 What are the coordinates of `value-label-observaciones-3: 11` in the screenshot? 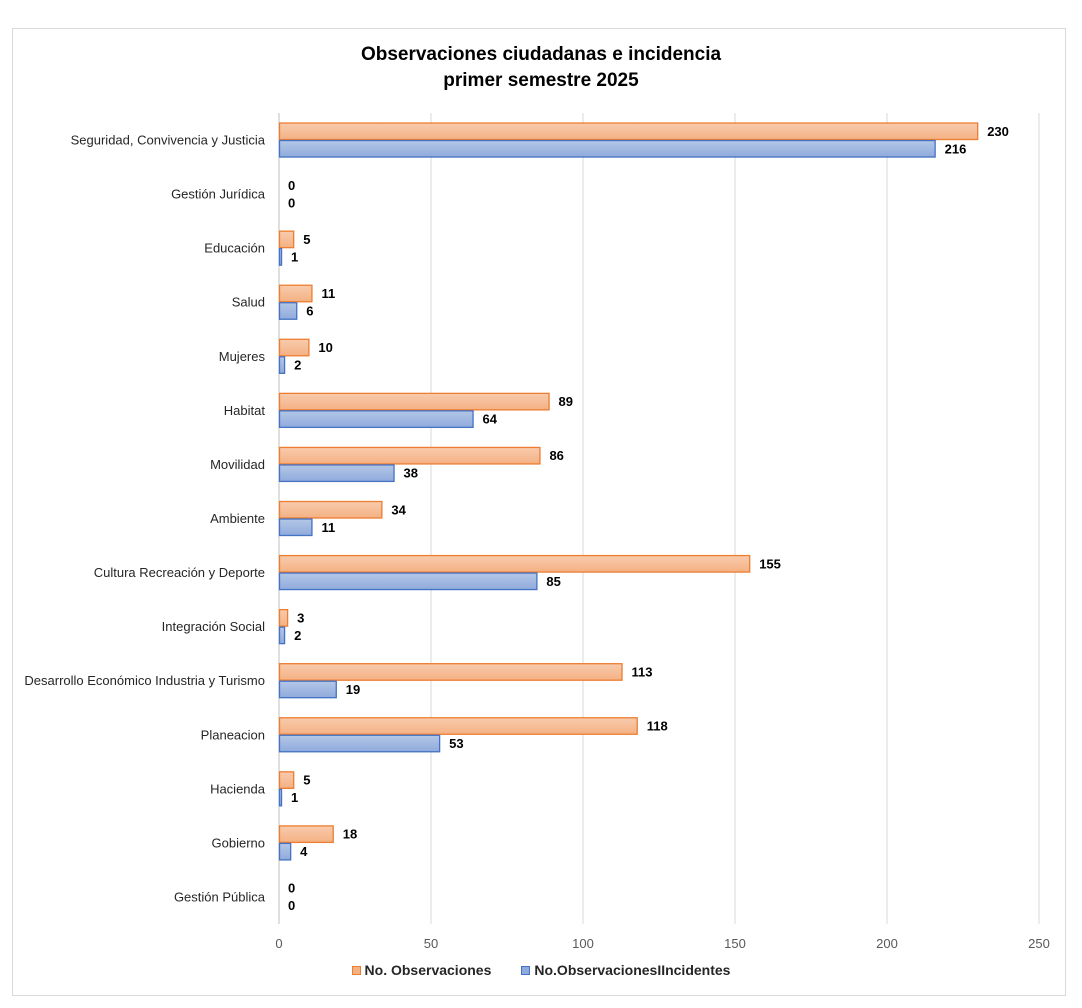 It's located at (328, 293).